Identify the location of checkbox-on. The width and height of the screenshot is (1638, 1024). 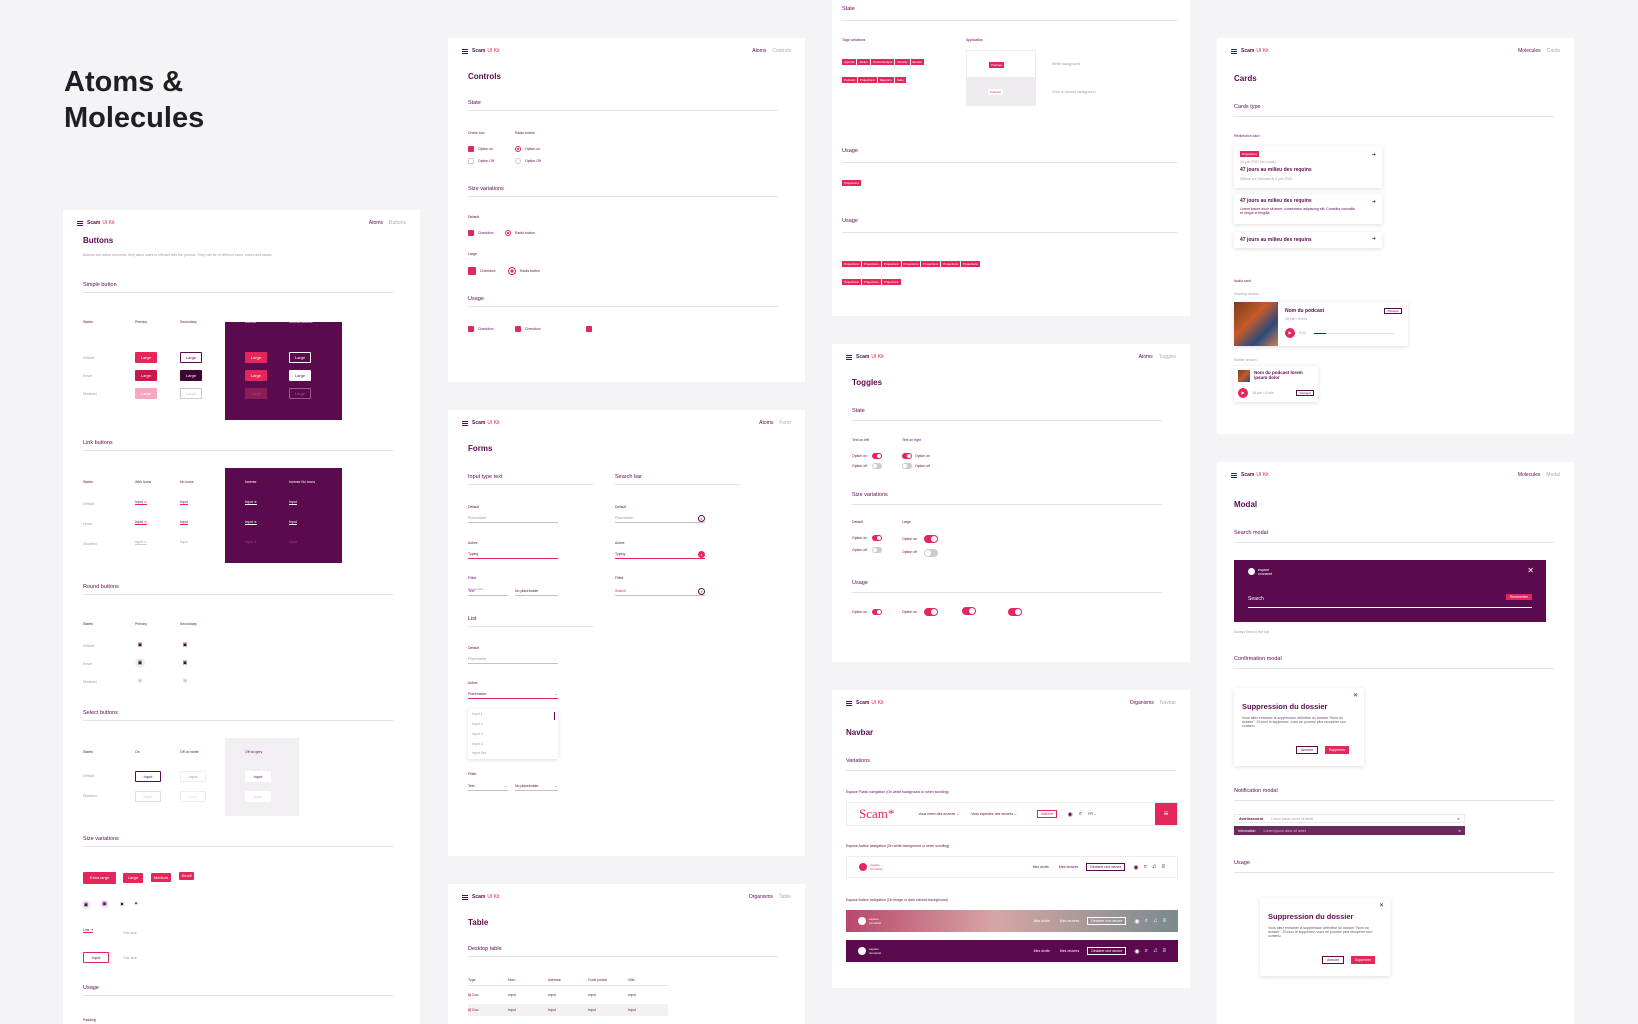
(471, 149).